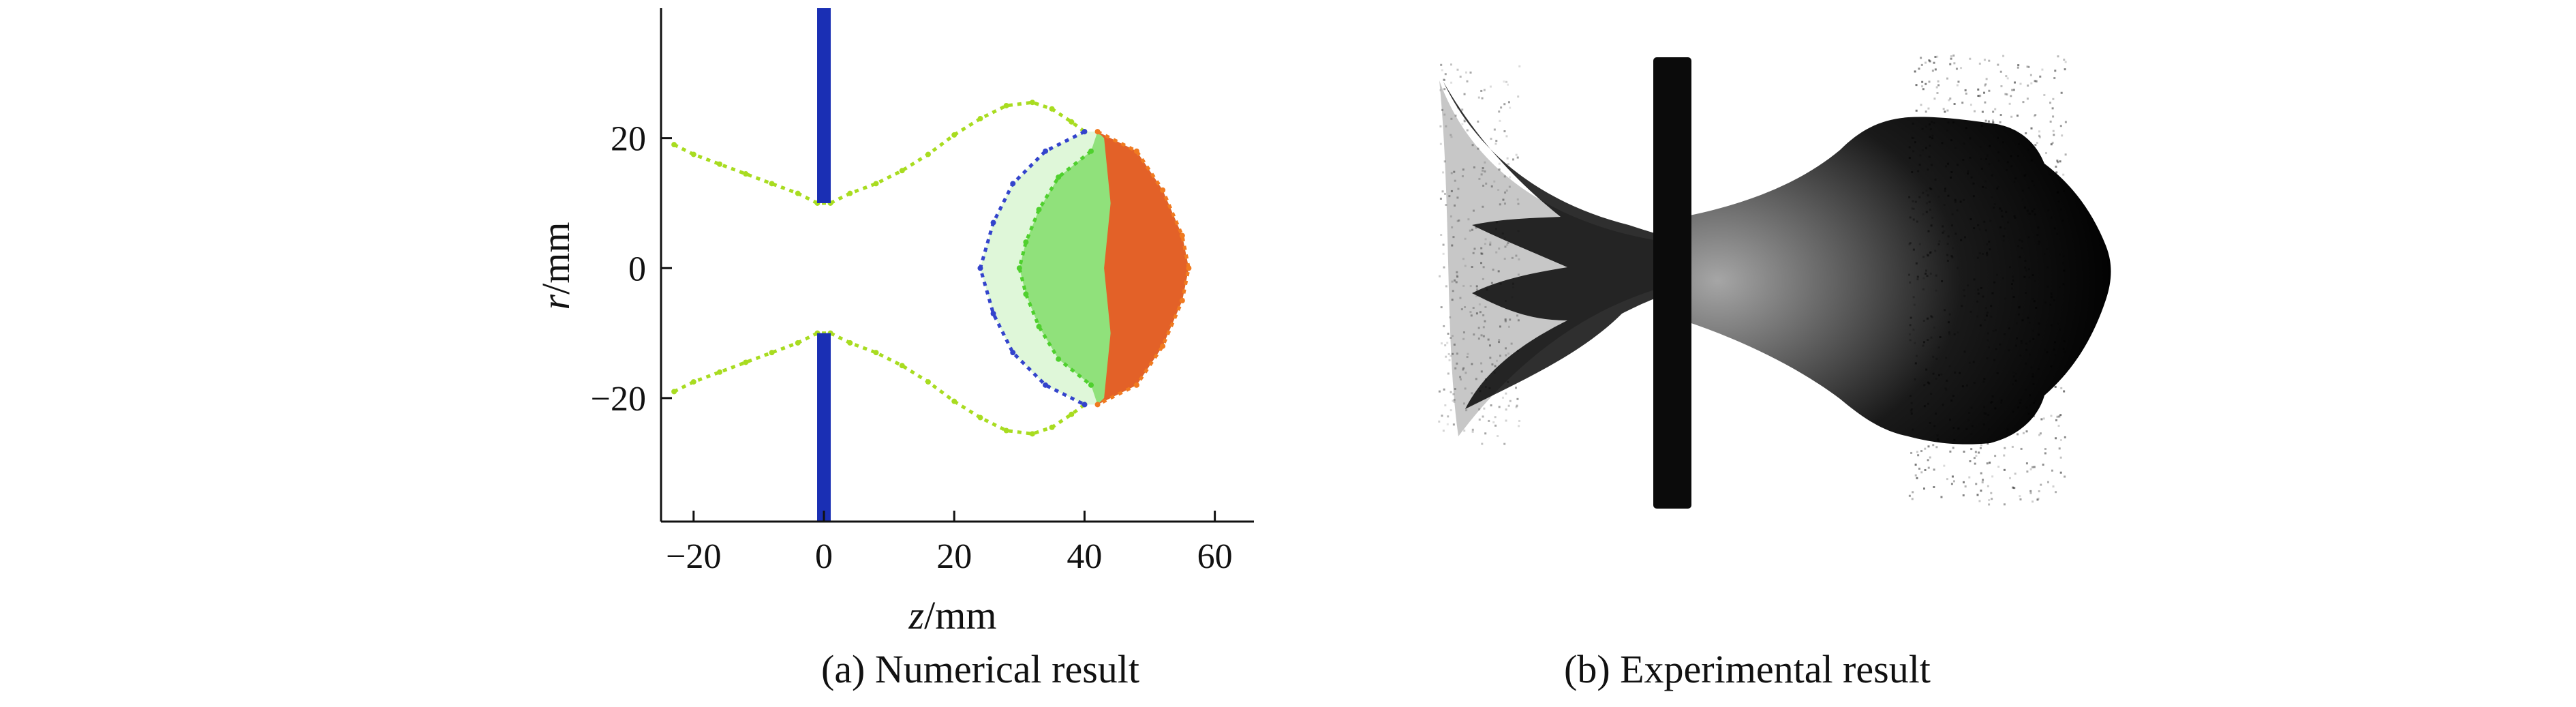 Image resolution: width=2576 pixels, height=707 pixels. What do you see at coordinates (960, 615) in the screenshot?
I see `x-axis-unit: /mm` at bounding box center [960, 615].